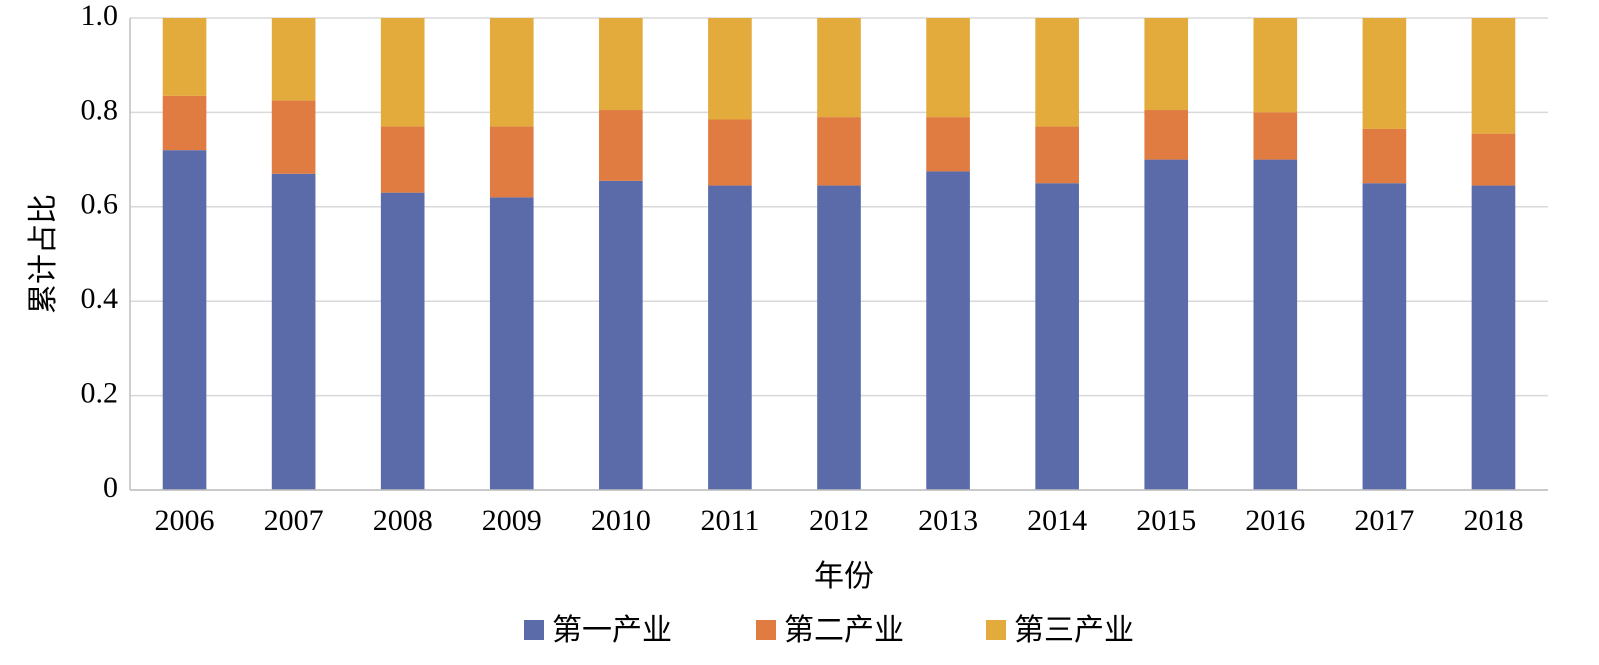 The height and width of the screenshot is (665, 1599). What do you see at coordinates (839, 68) in the screenshot?
I see `bar-segment-3-2012` at bounding box center [839, 68].